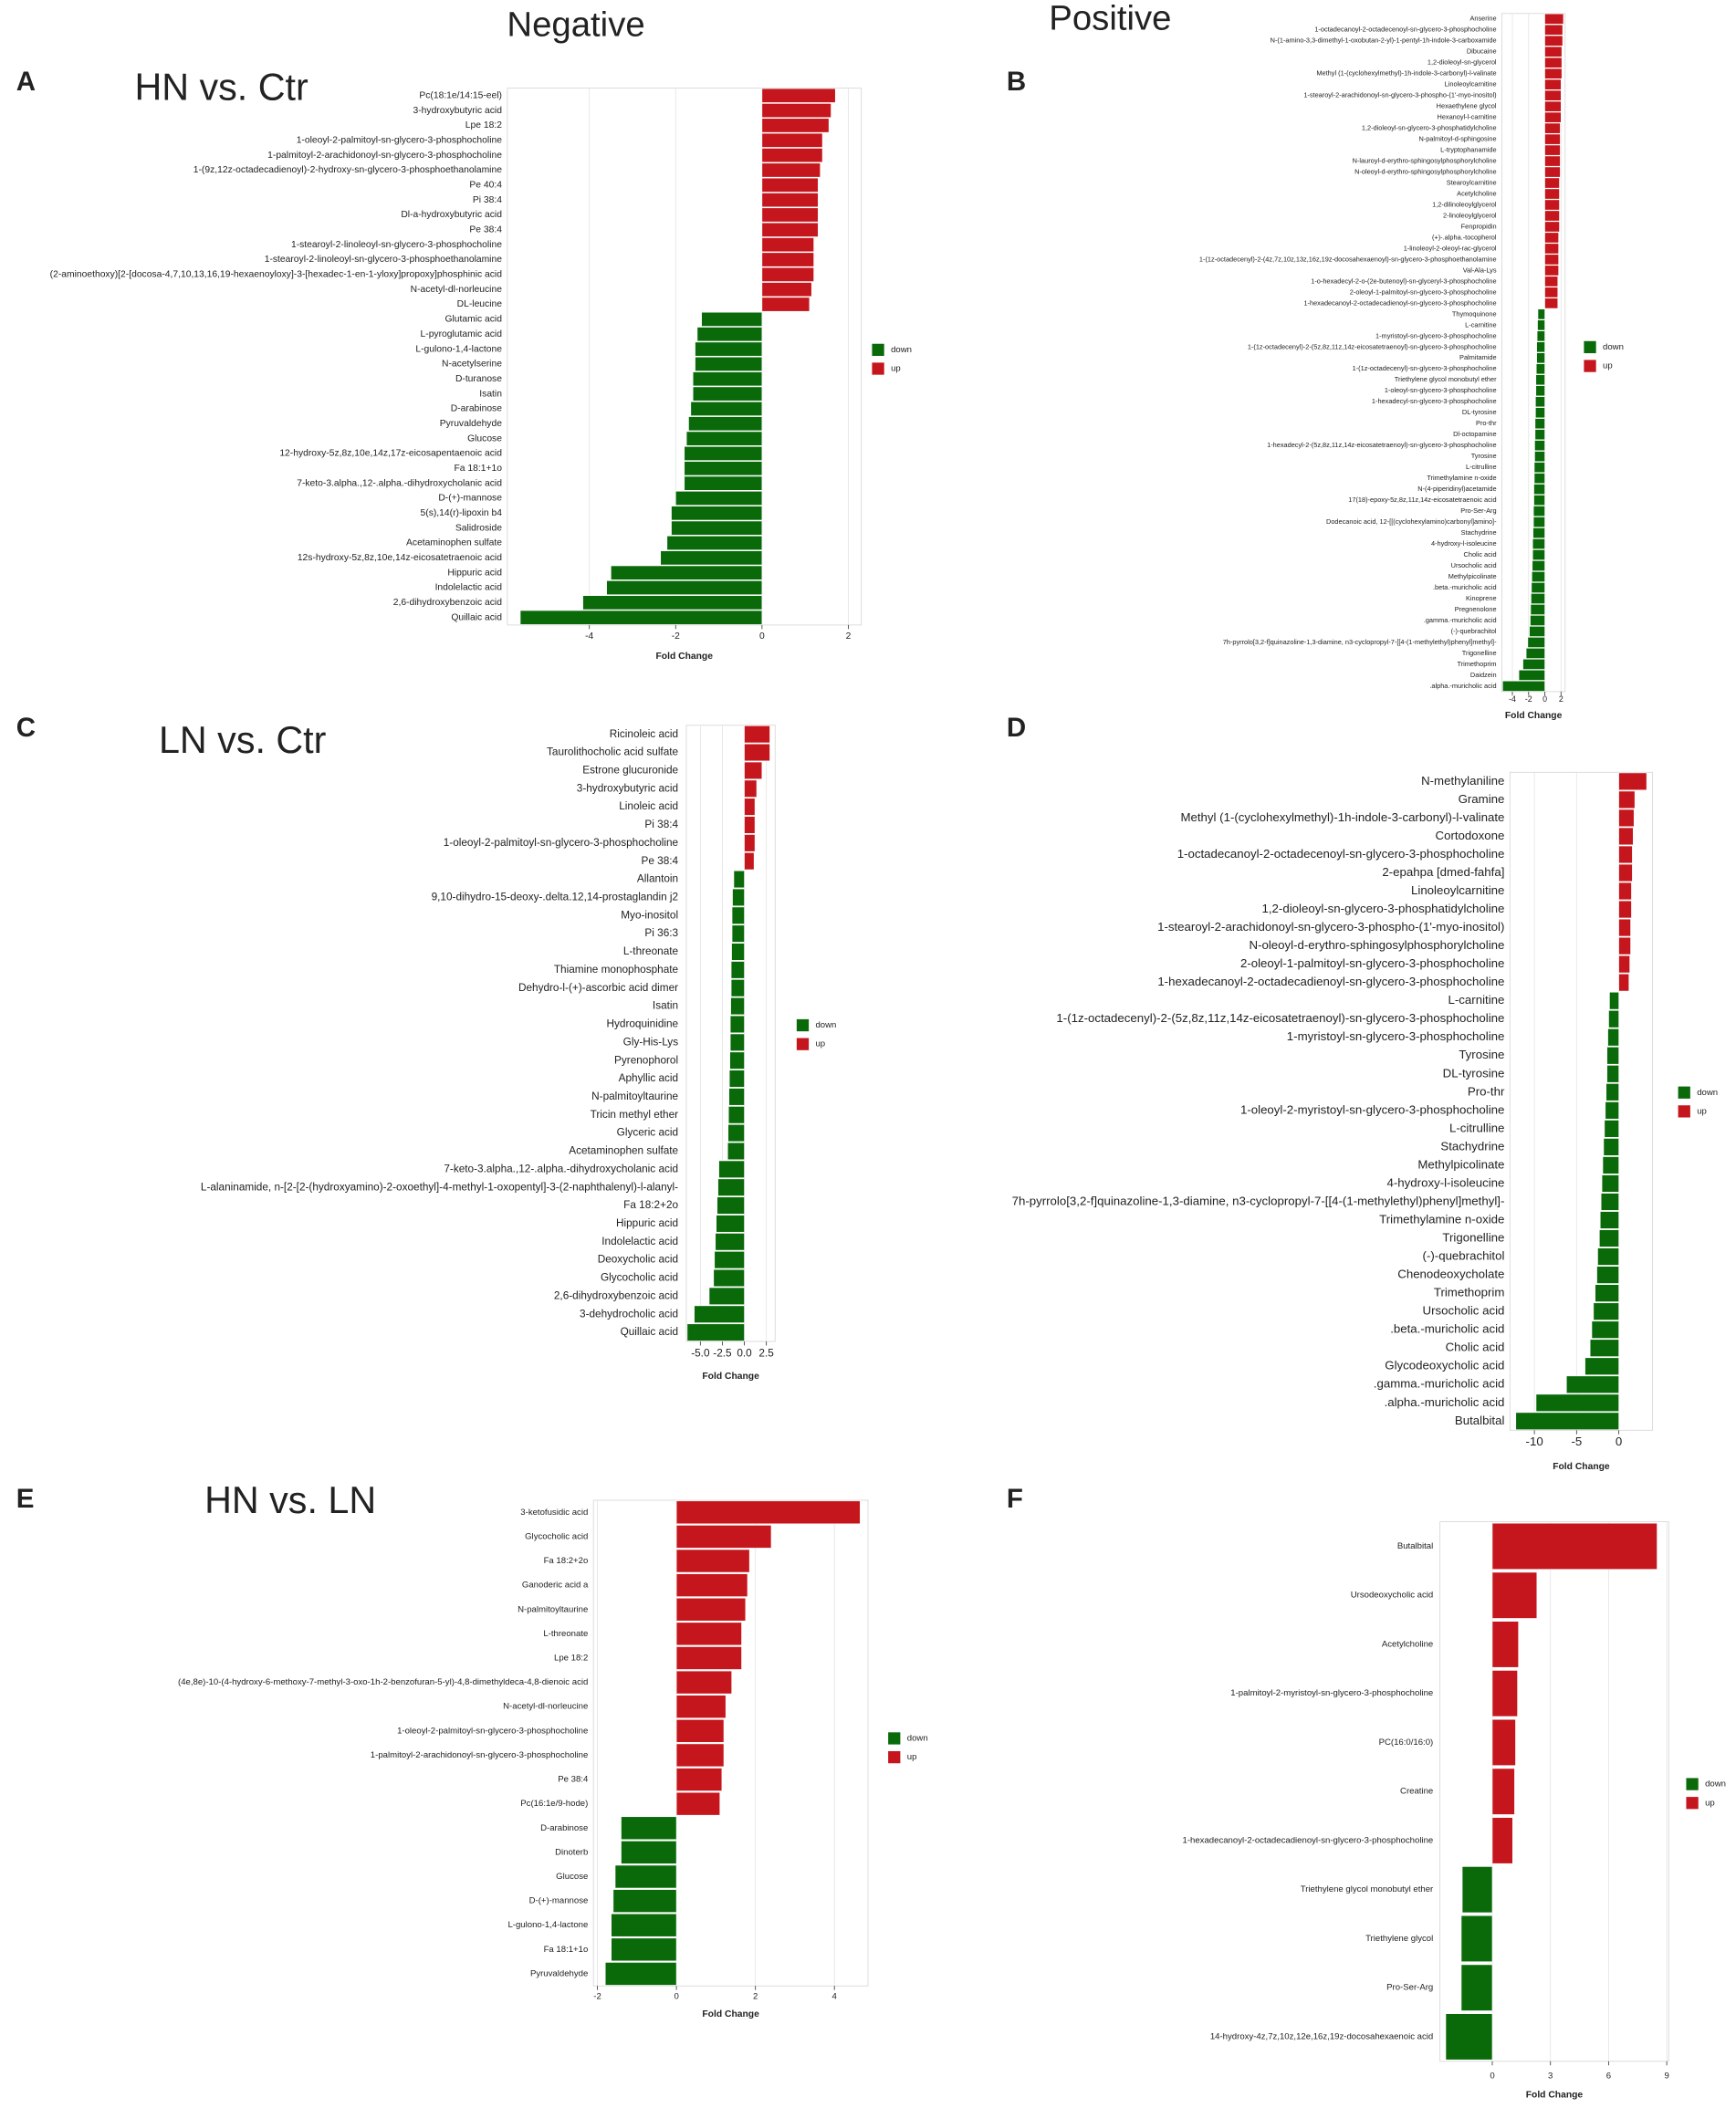 Image resolution: width=1736 pixels, height=2108 pixels. What do you see at coordinates (458, 111) in the screenshot?
I see `y-tick-label: 3-hydroxybutyric acid` at bounding box center [458, 111].